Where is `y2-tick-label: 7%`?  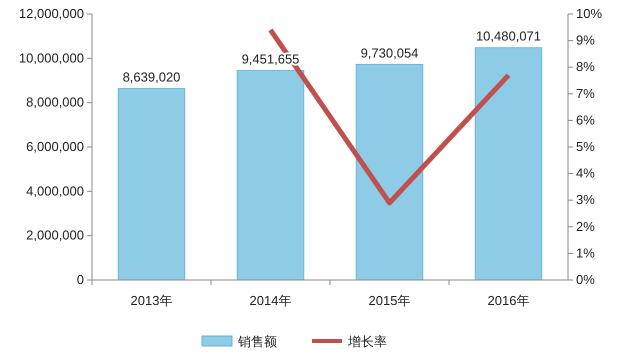
y2-tick-label: 7% is located at coordinates (586, 93).